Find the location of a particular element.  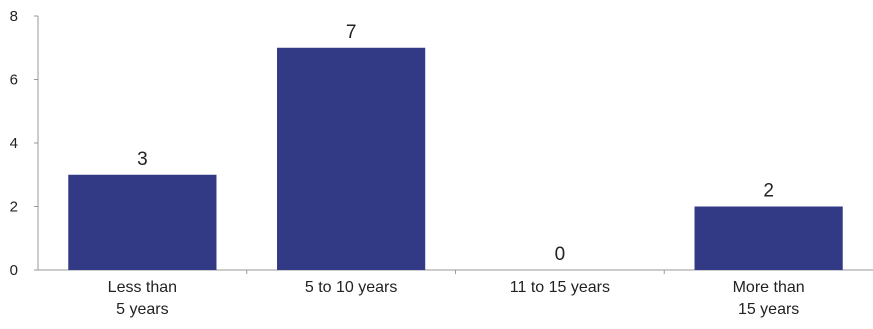

x-category-label: Less than 5 years is located at coordinates (142, 298).